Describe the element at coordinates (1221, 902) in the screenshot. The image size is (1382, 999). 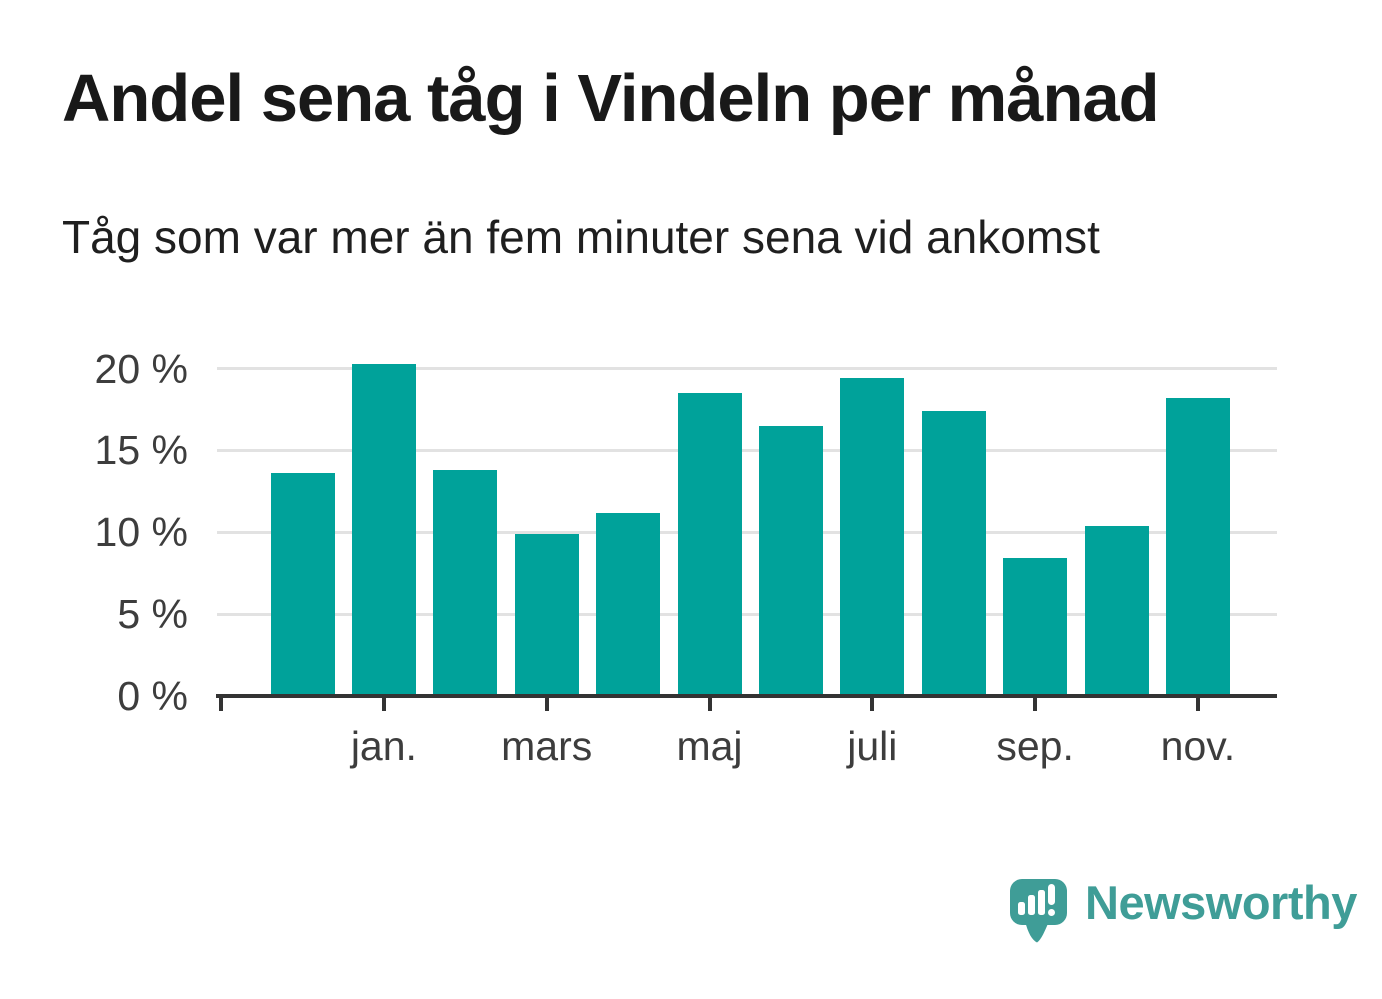
I see `newsworthy-wordmark: Newsworthy` at that location.